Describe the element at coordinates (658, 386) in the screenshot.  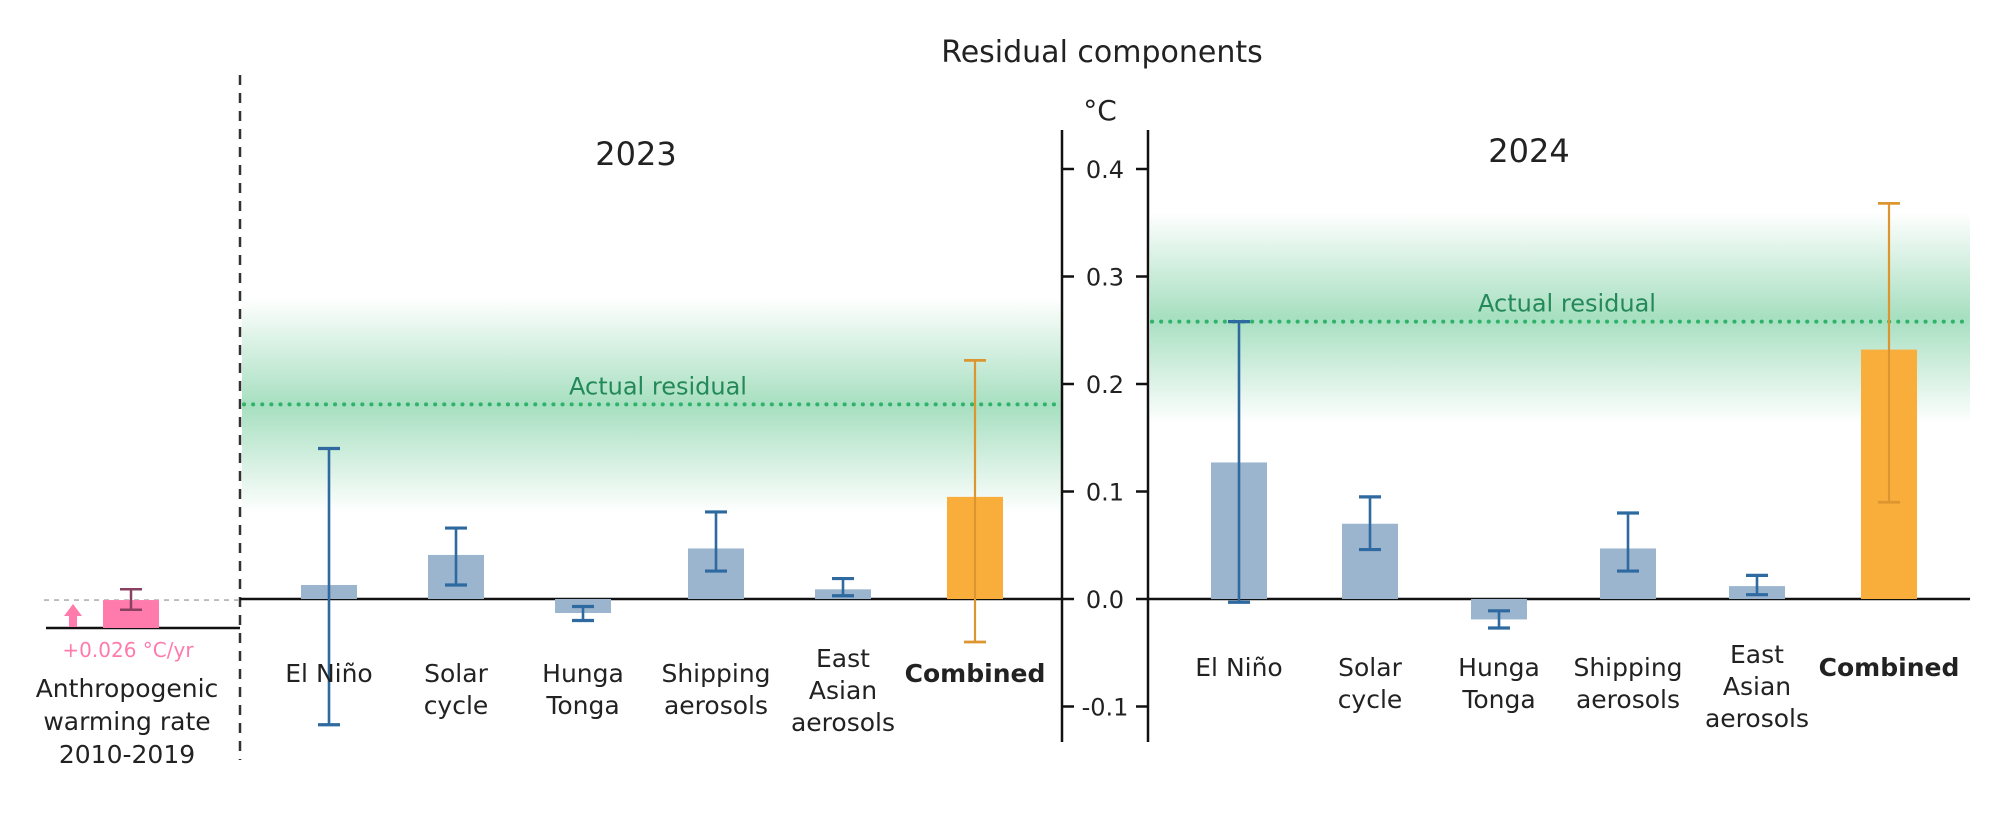
I see `actual-residual-label-2023: Actual residual` at that location.